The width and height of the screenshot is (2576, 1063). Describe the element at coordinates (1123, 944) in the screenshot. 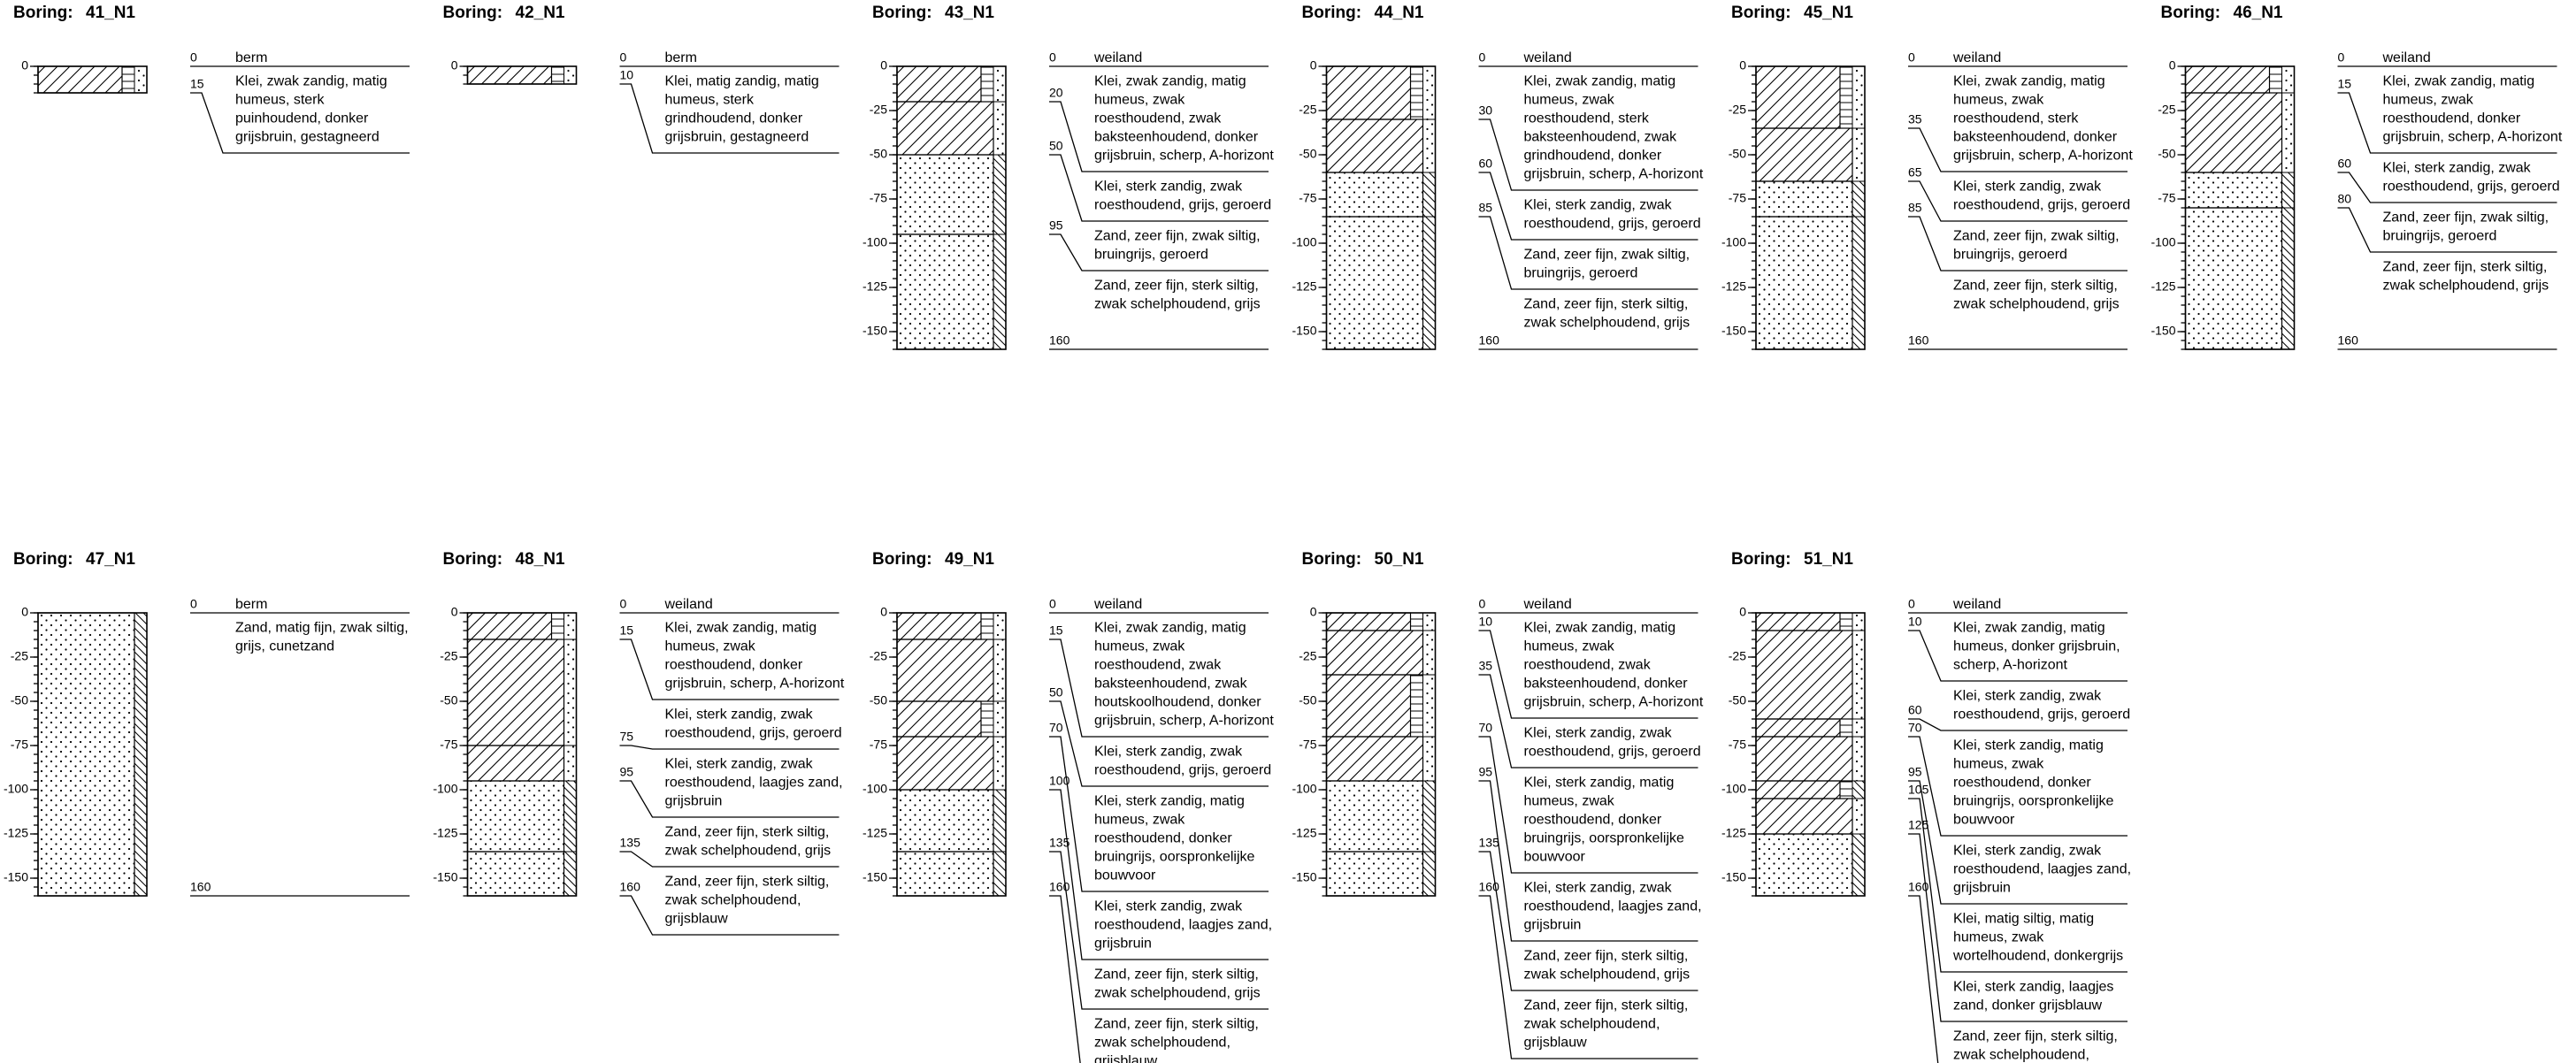

I see `layer-description: grijsbruin` at that location.